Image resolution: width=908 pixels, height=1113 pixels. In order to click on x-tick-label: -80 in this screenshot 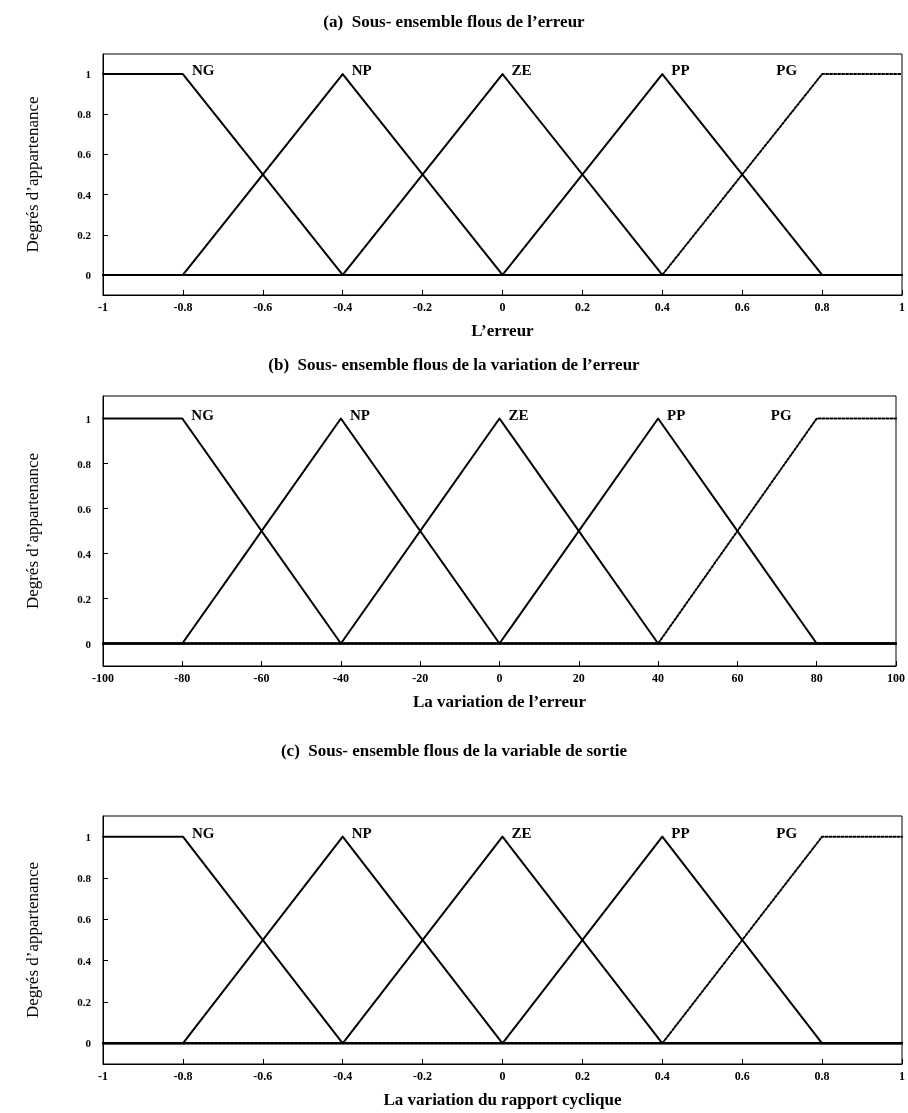, I will do `click(182, 678)`.